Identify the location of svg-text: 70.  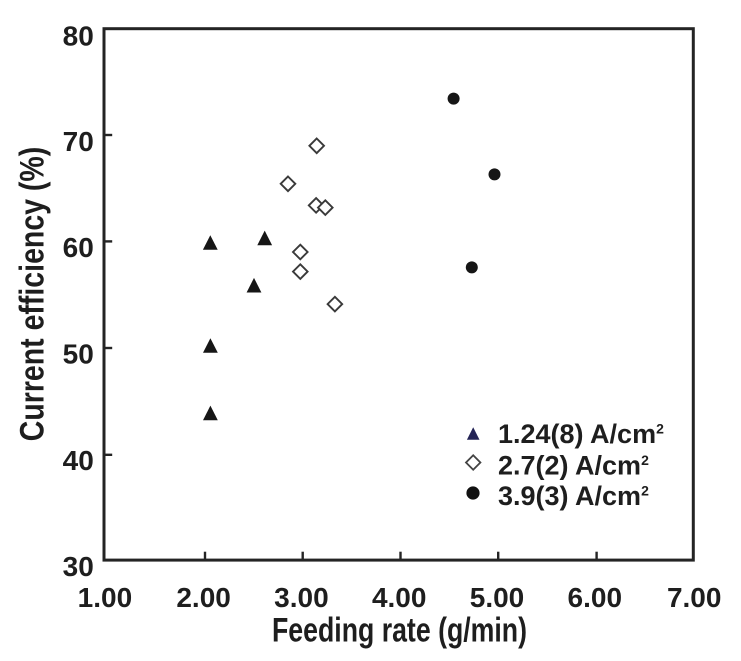
(78, 141).